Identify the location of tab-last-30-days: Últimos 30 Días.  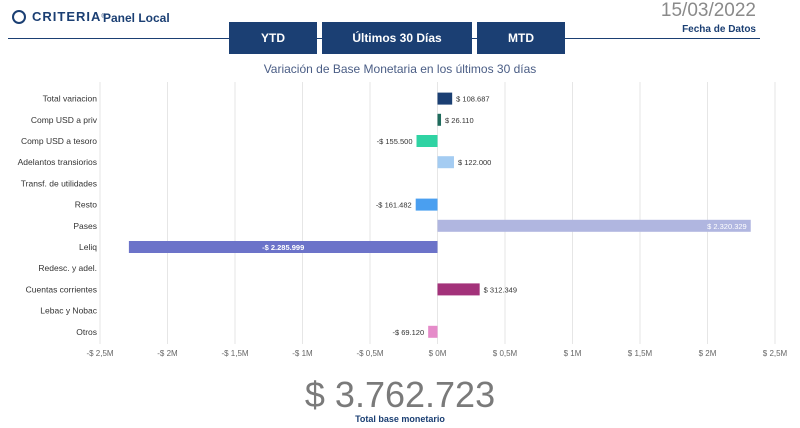
(397, 38).